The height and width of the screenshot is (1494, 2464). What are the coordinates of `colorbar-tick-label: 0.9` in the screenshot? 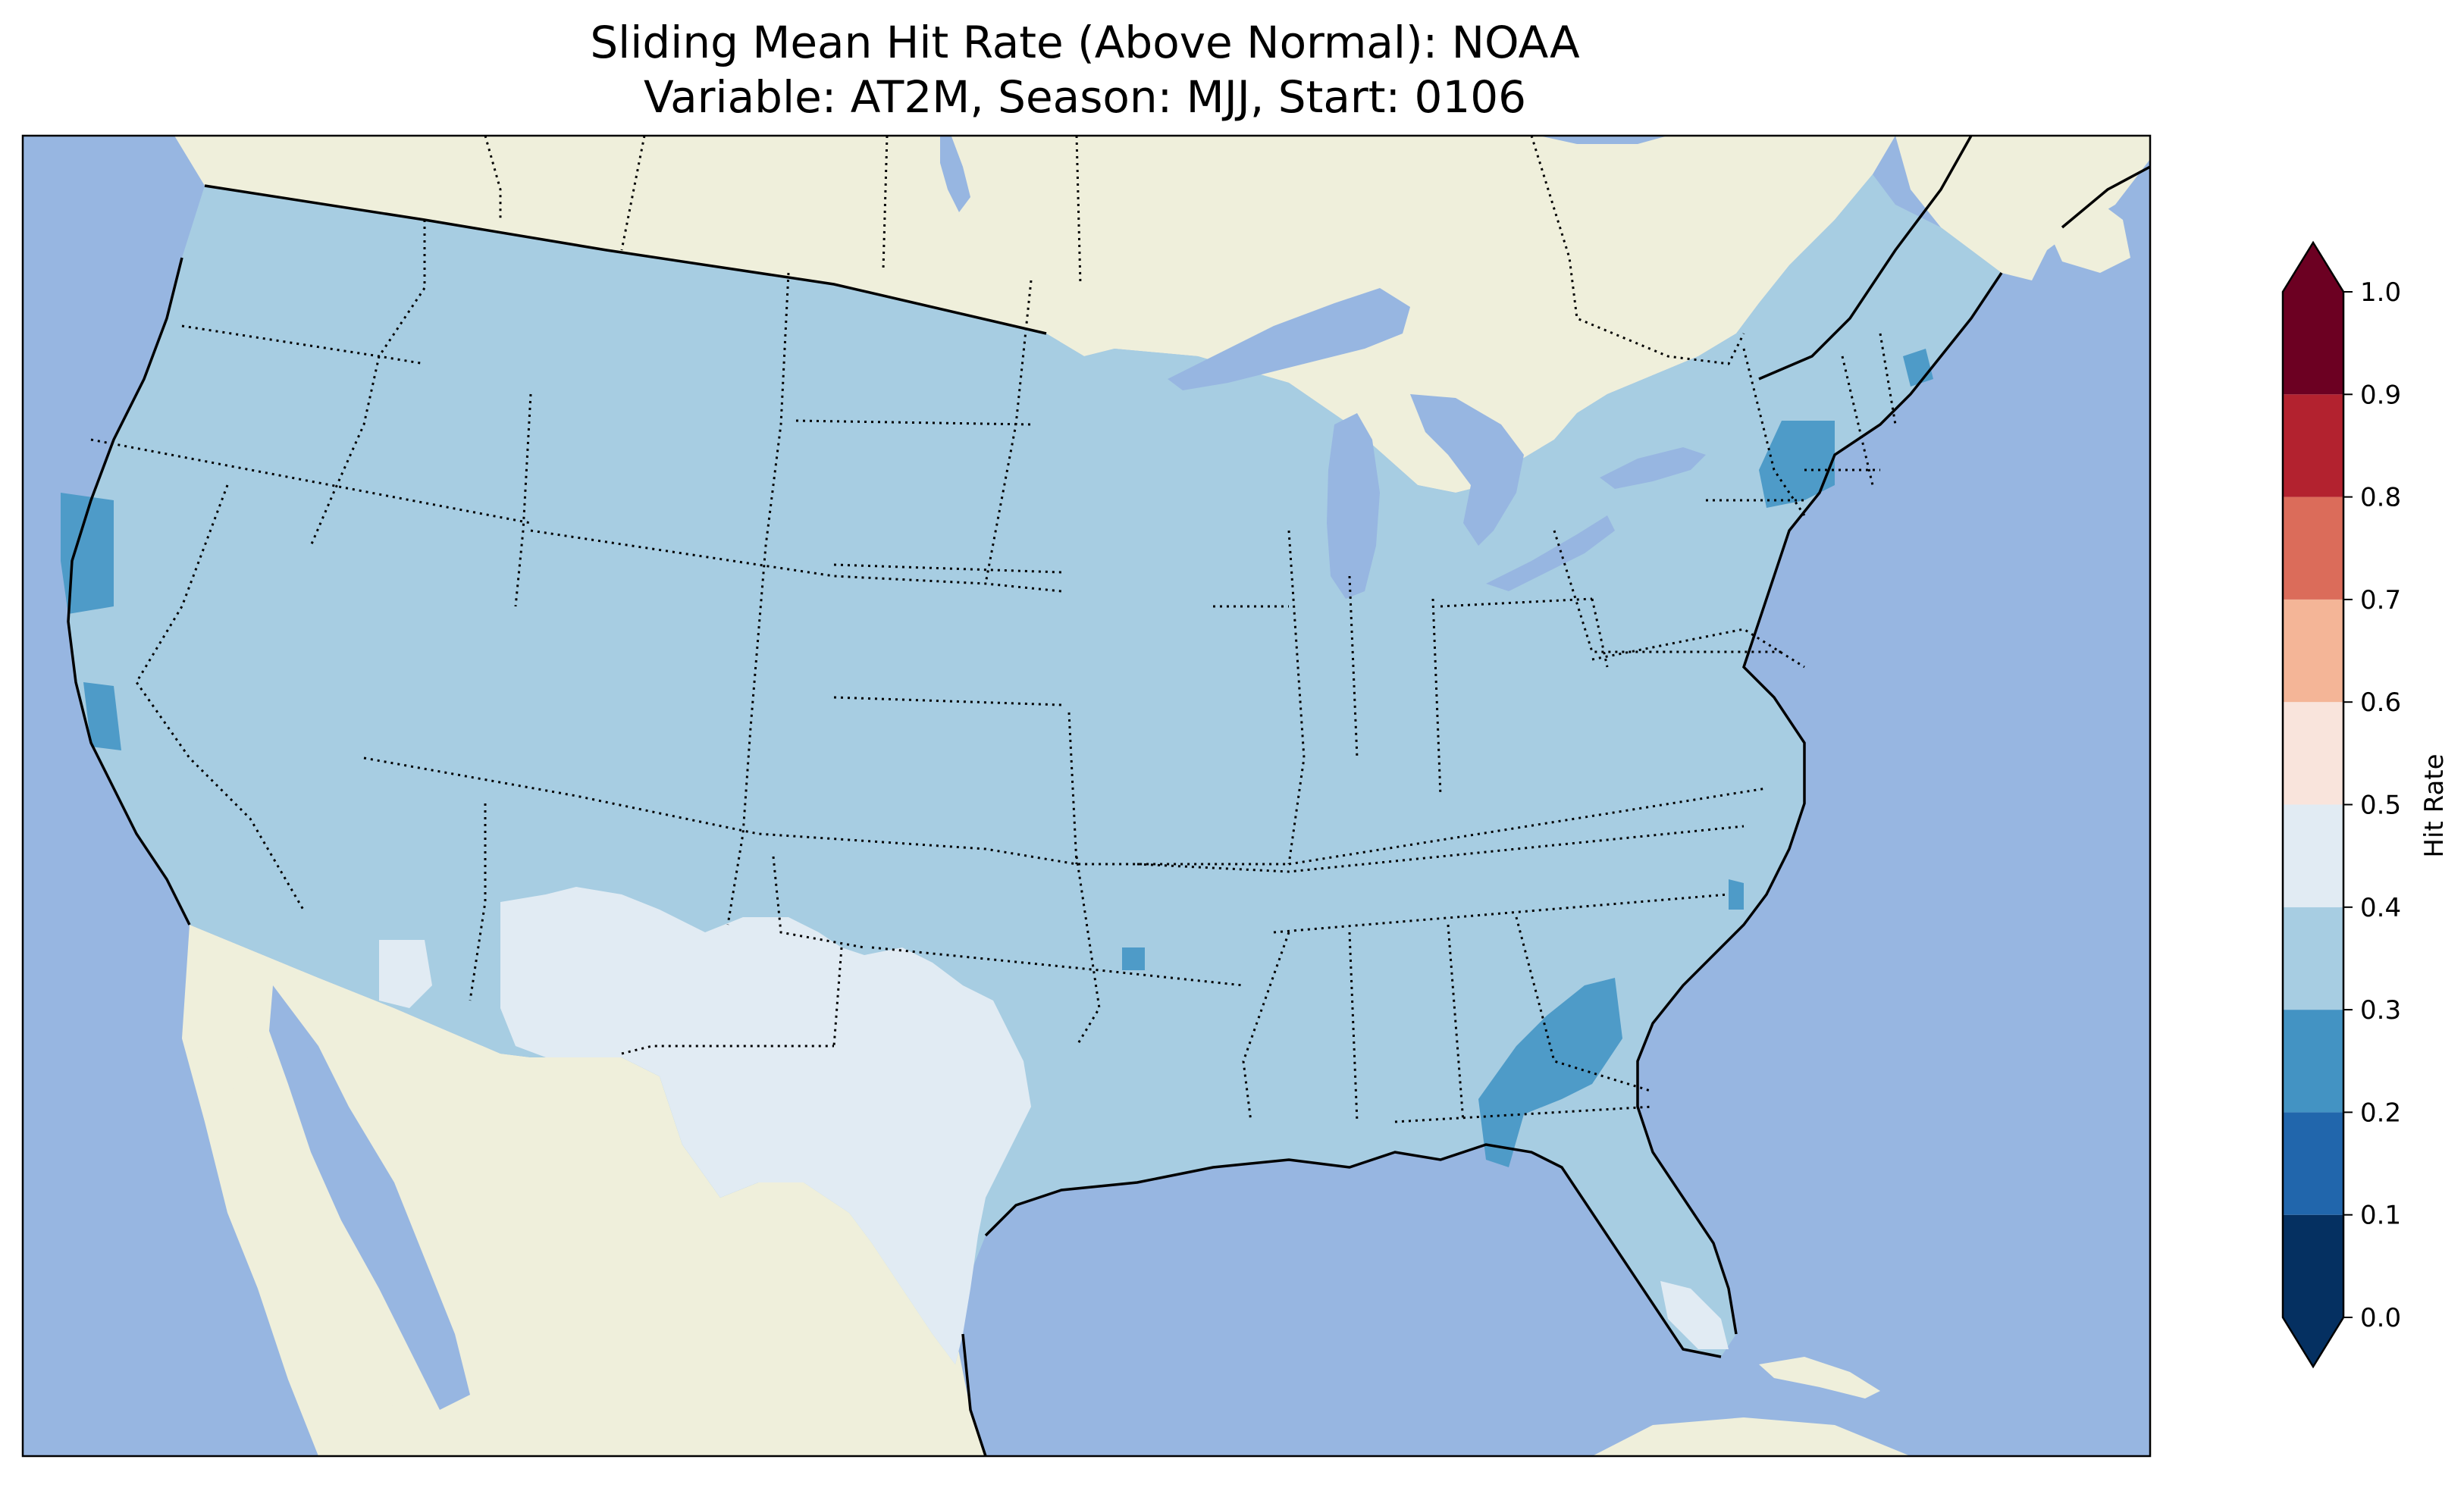 It's located at (2381, 395).